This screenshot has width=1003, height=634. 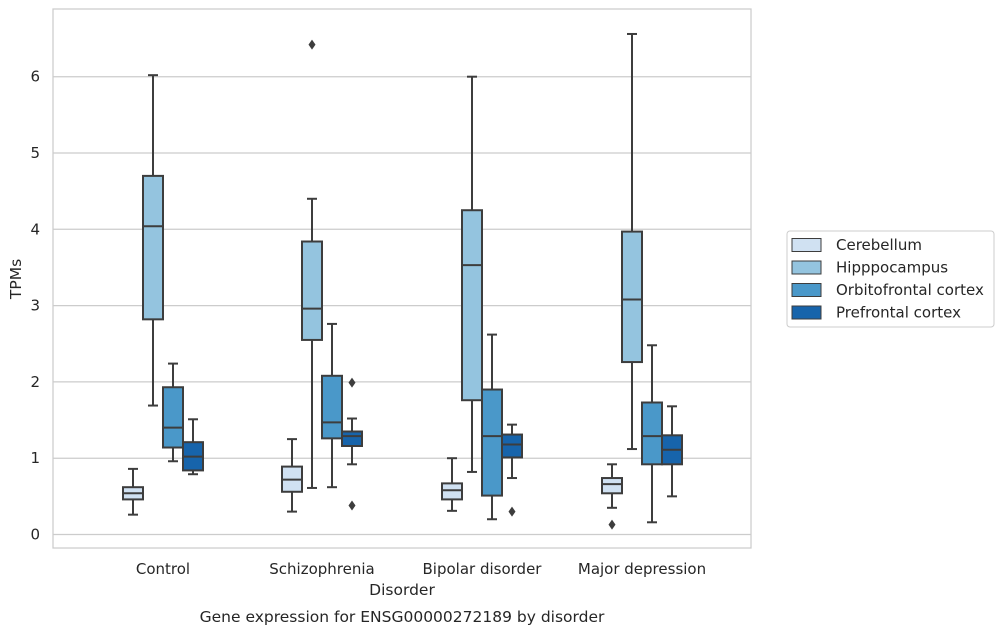 I want to click on y-tick-label: 3, so click(x=35, y=306).